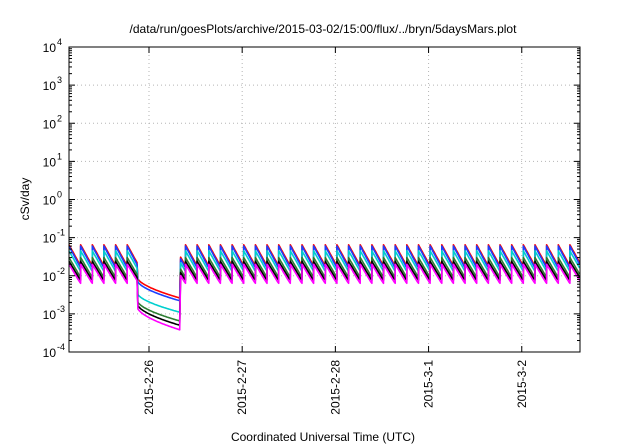 The width and height of the screenshot is (640, 448). I want to click on x-tick-label: 2015-3-2, so click(522, 384).